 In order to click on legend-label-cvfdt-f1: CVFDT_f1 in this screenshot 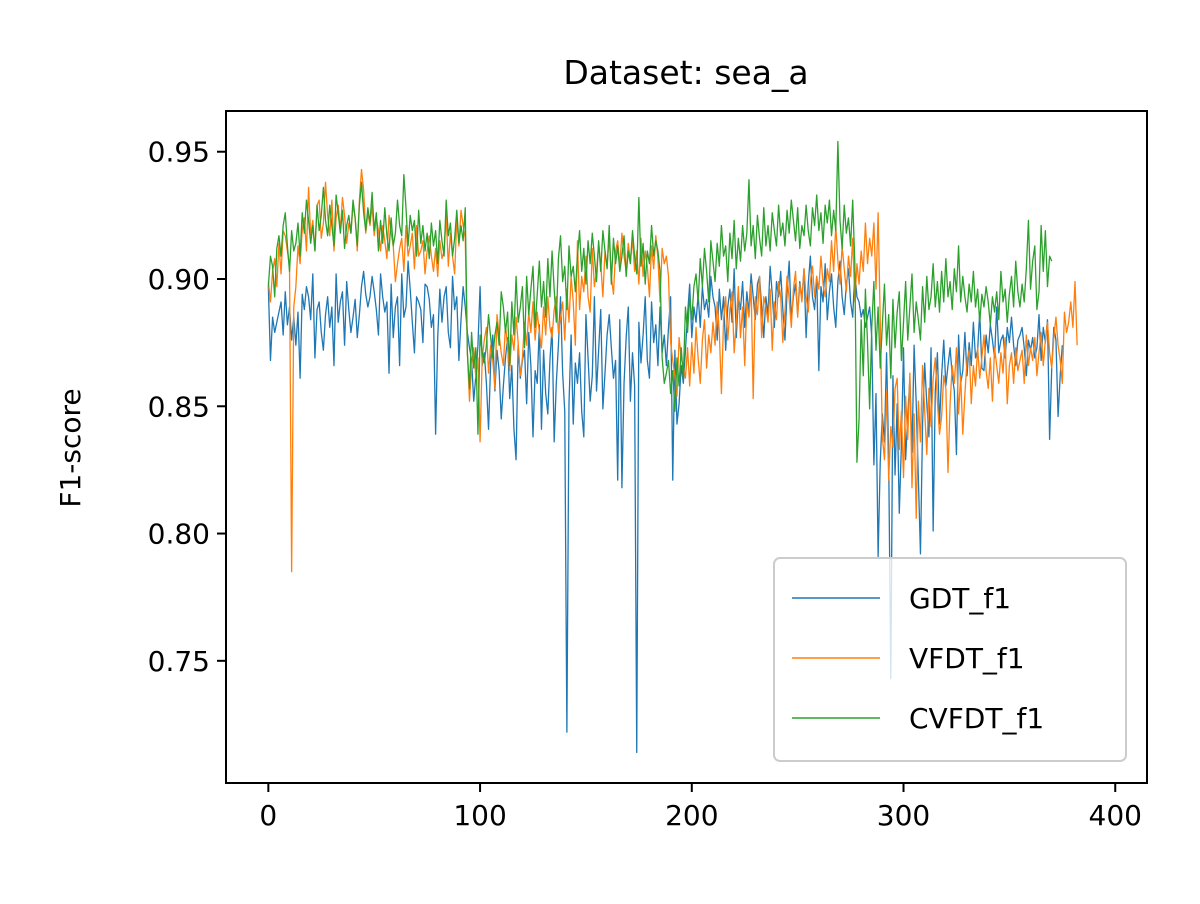, I will do `click(976, 718)`.